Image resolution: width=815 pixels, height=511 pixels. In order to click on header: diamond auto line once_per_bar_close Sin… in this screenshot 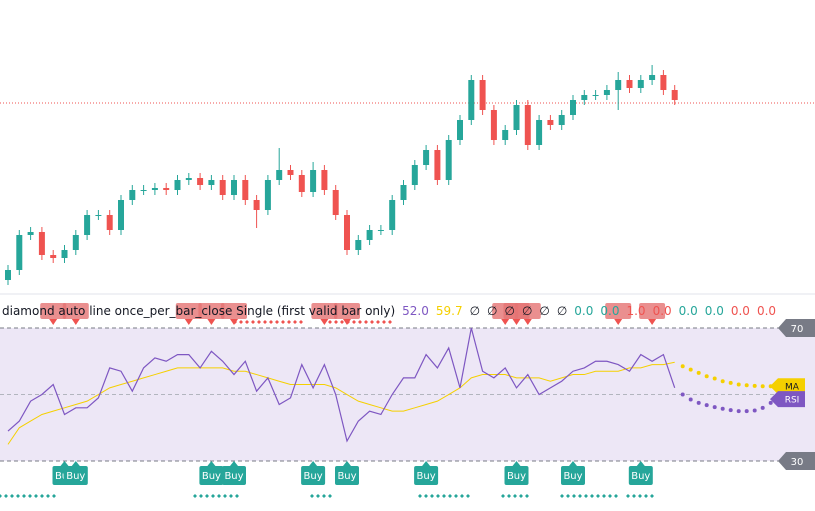, I will do `click(389, 311)`.